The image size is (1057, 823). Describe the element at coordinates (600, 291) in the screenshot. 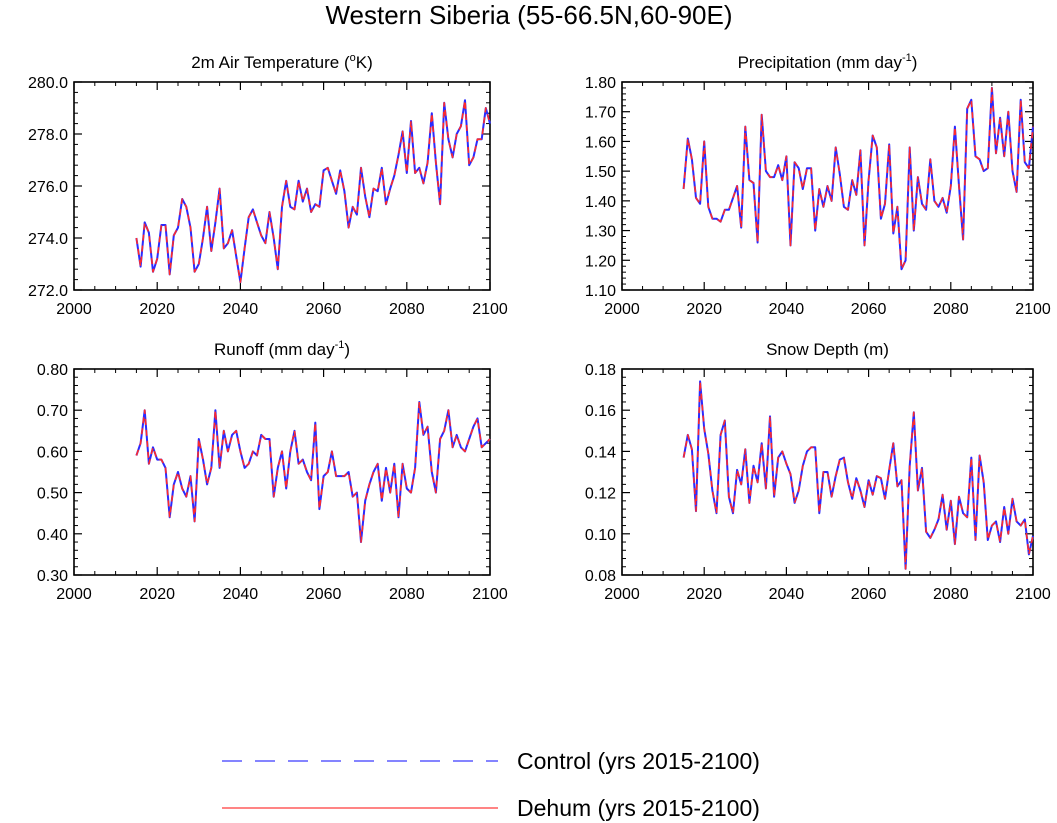

I see `y-tick-label: 1.10` at that location.